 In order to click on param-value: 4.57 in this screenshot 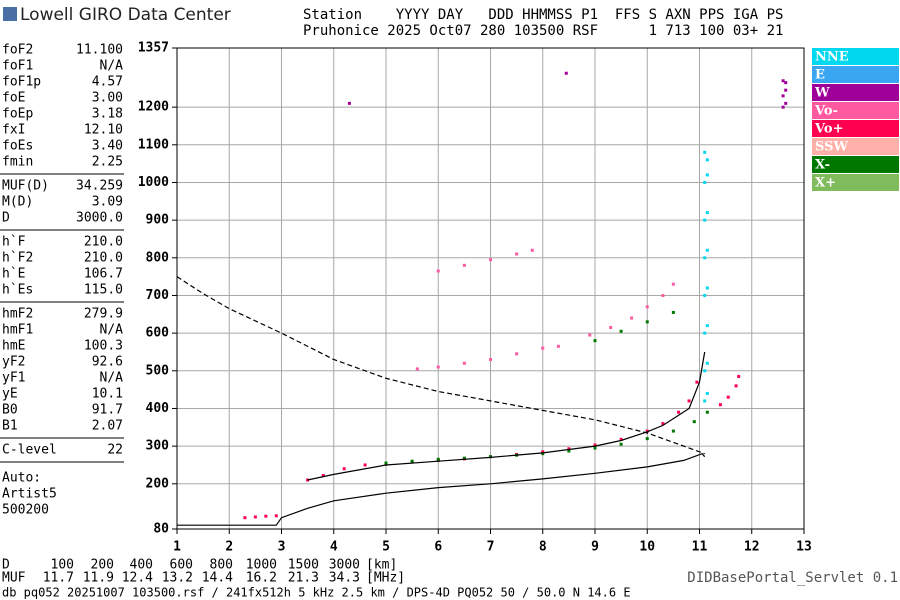, I will do `click(107, 82)`.